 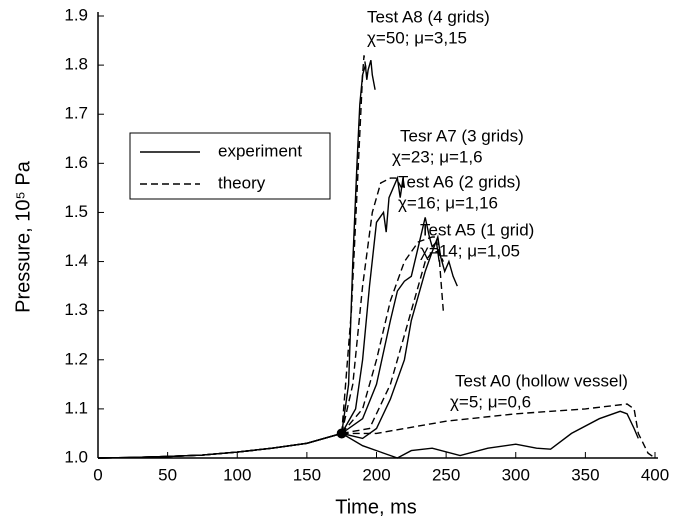 What do you see at coordinates (76, 64) in the screenshot?
I see `y-tick-label: 1.8` at bounding box center [76, 64].